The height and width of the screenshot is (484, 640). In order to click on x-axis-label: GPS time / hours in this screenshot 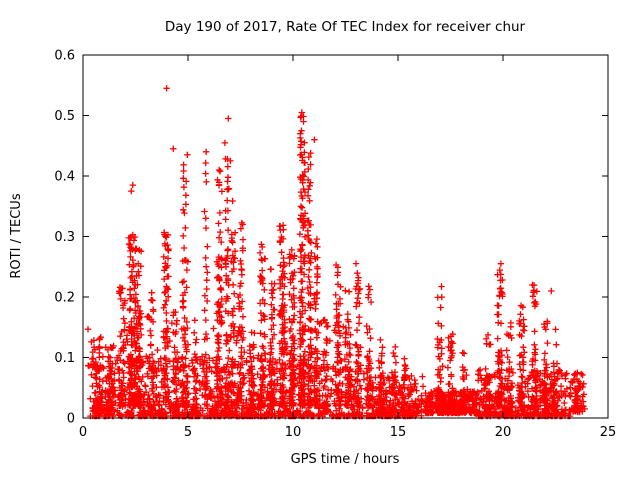, I will do `click(345, 459)`.